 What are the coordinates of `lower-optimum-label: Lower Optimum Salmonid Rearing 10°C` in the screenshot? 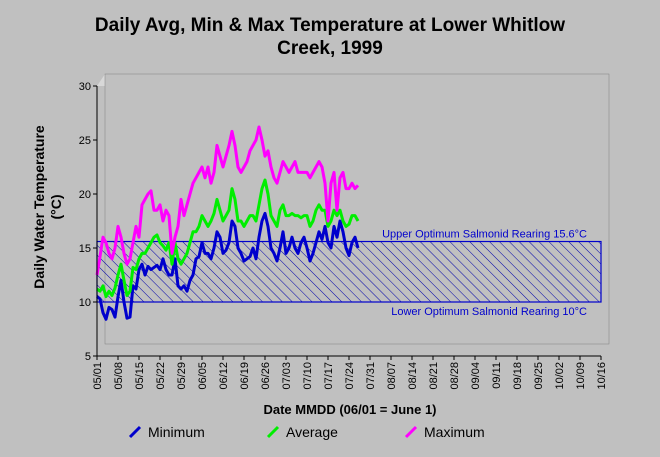 It's located at (489, 312).